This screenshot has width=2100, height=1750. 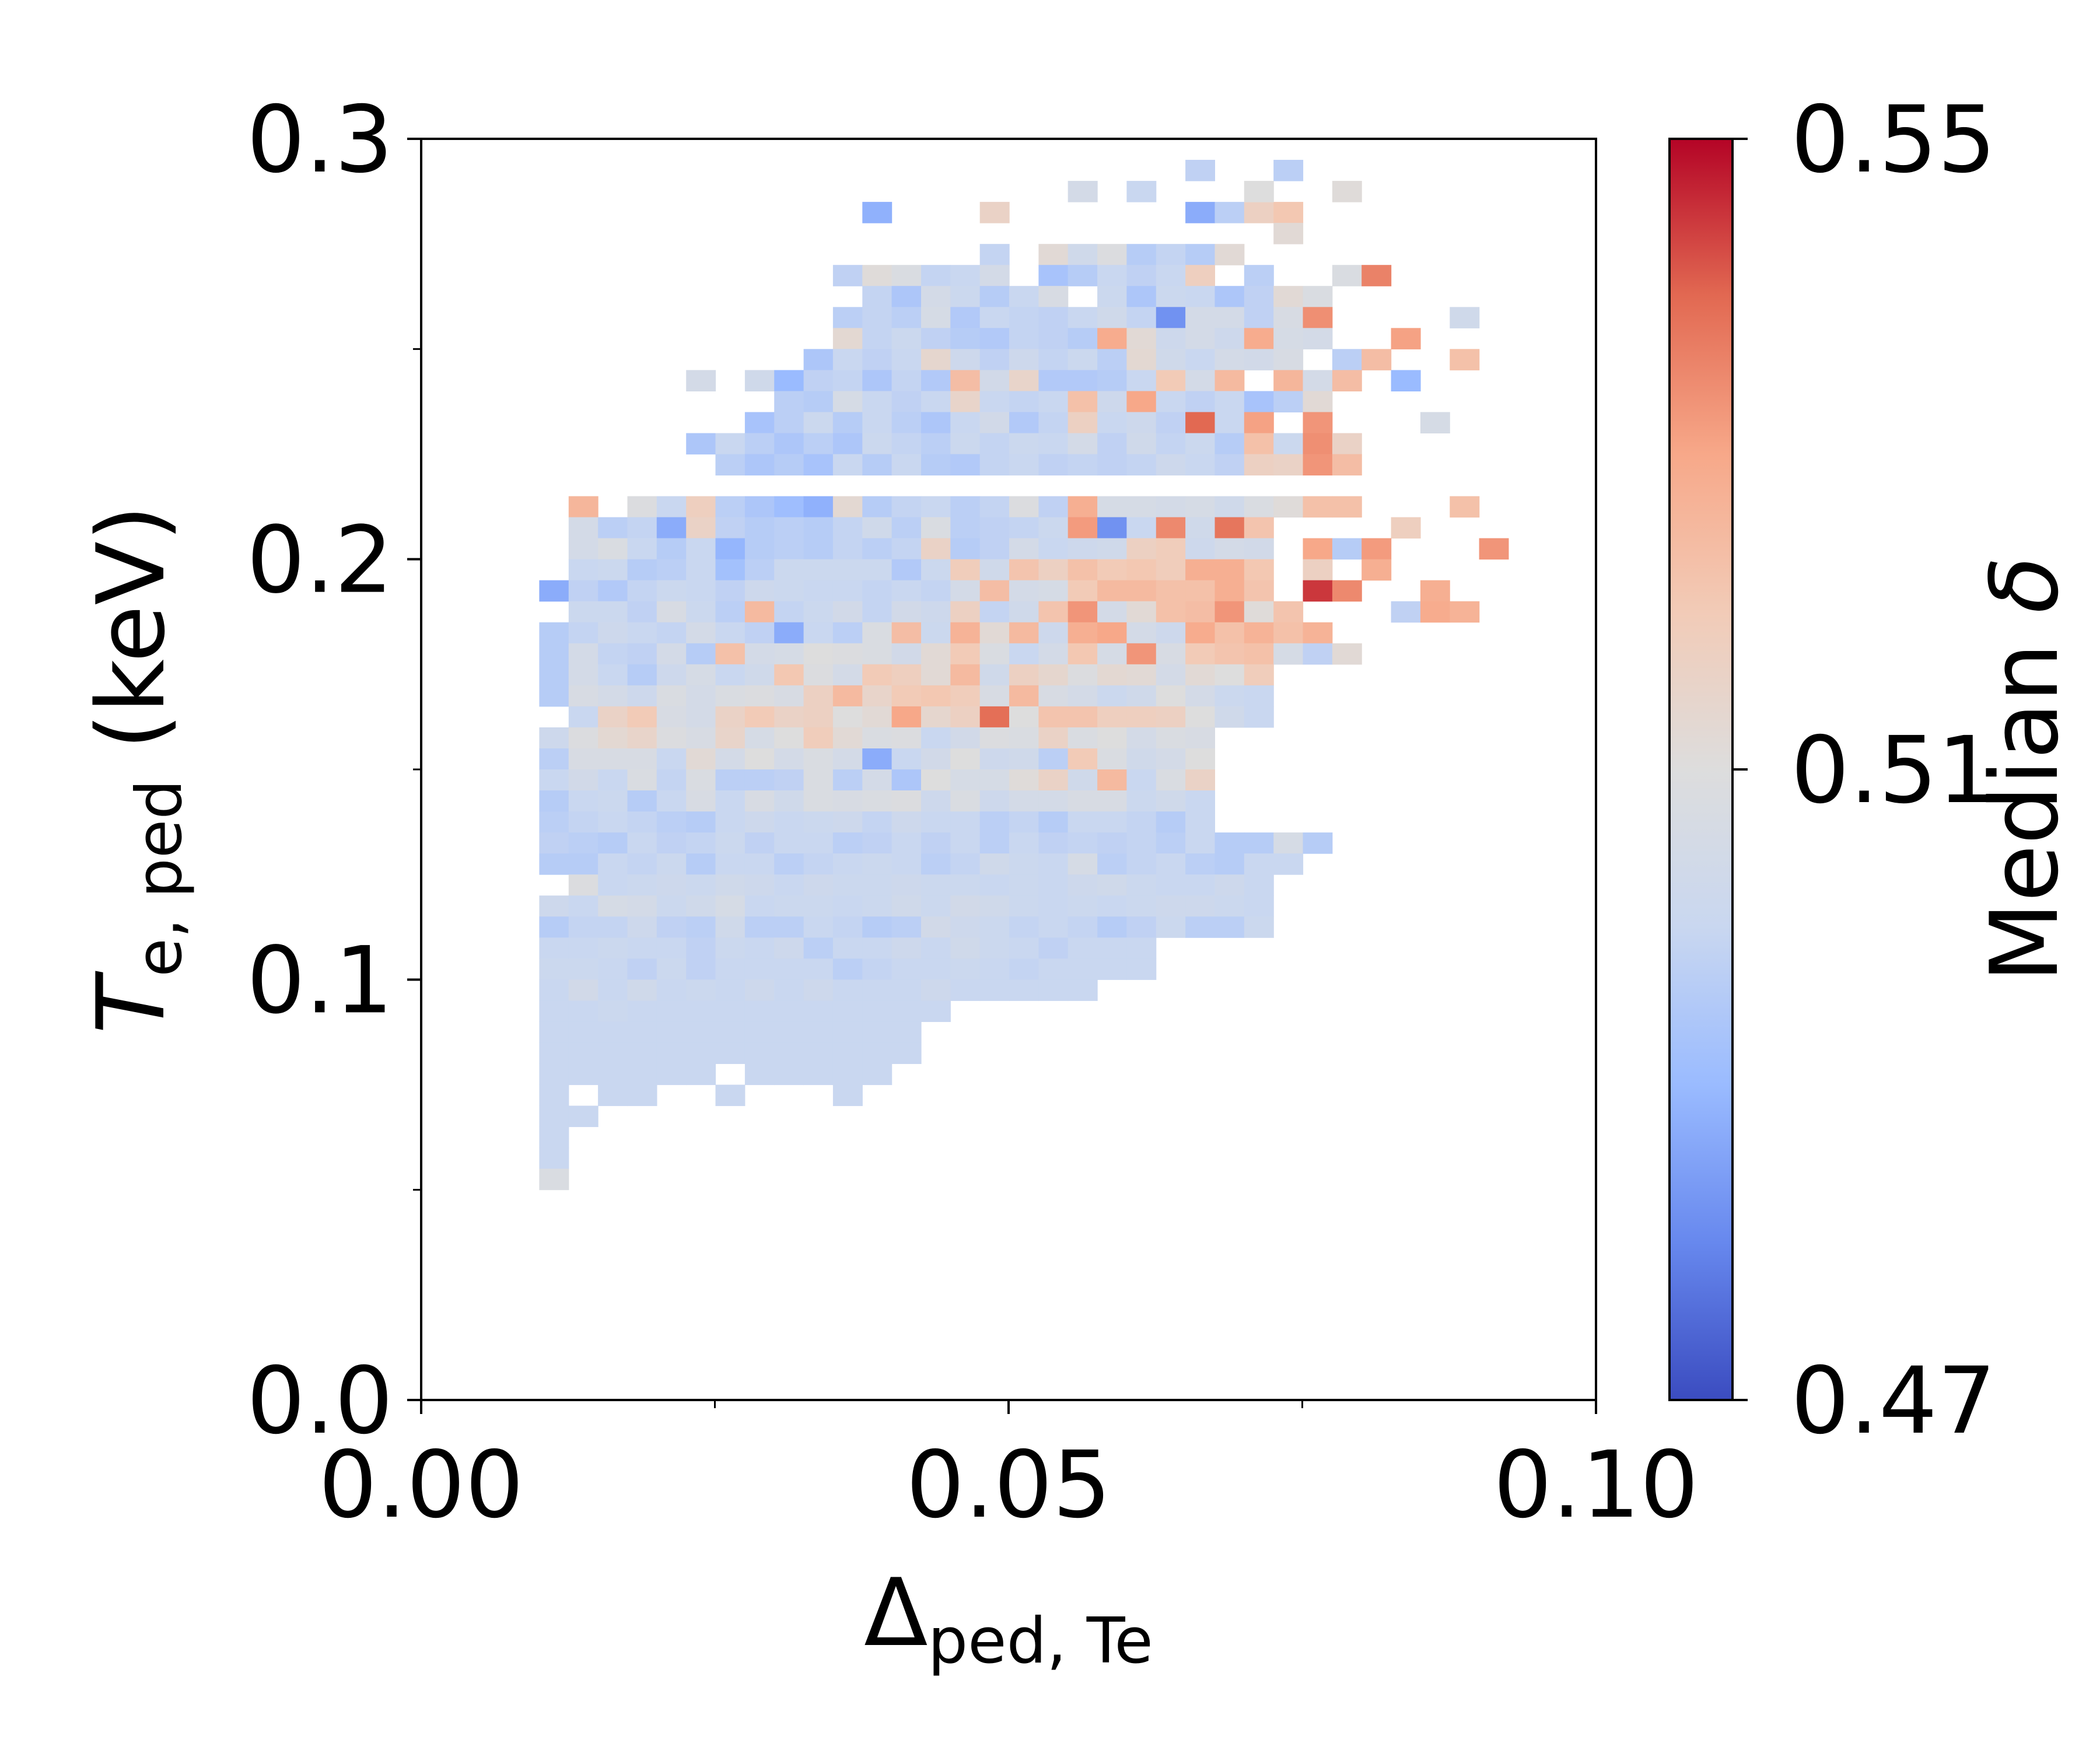 I want to click on x-axis-label-subscript: ped, Te, so click(x=1040, y=1641).